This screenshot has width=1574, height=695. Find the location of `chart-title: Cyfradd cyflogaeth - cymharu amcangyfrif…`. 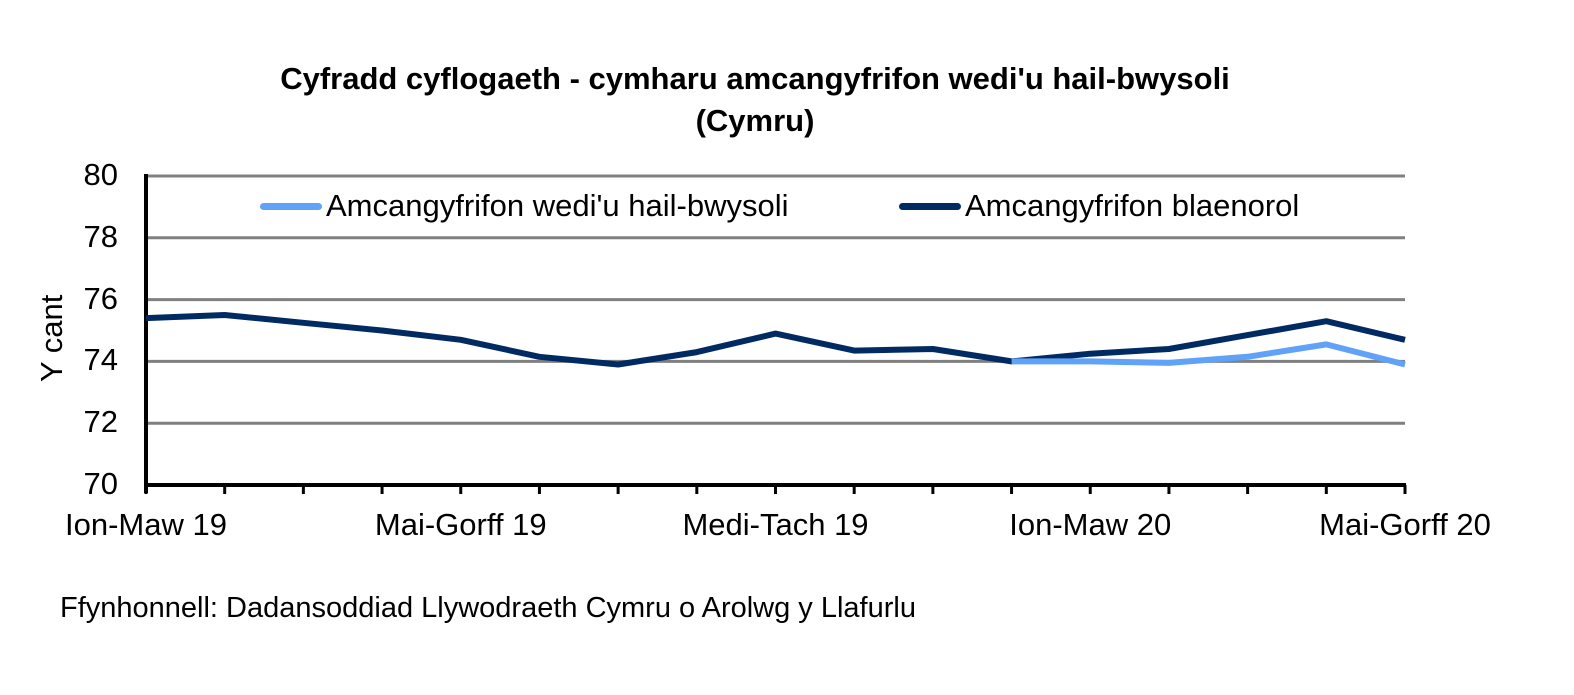

chart-title: Cyfradd cyflogaeth - cymharu amcangyfrif… is located at coordinates (755, 100).